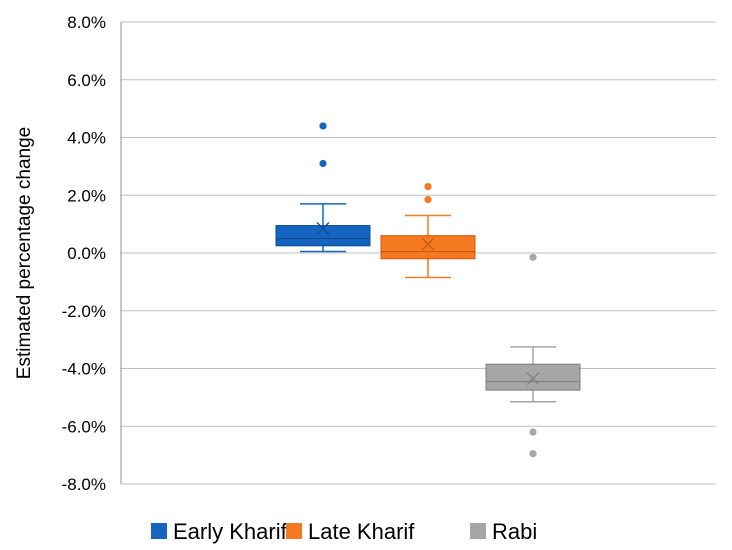 This screenshot has width=732, height=550. Describe the element at coordinates (533, 355) in the screenshot. I see `box-rabi` at that location.